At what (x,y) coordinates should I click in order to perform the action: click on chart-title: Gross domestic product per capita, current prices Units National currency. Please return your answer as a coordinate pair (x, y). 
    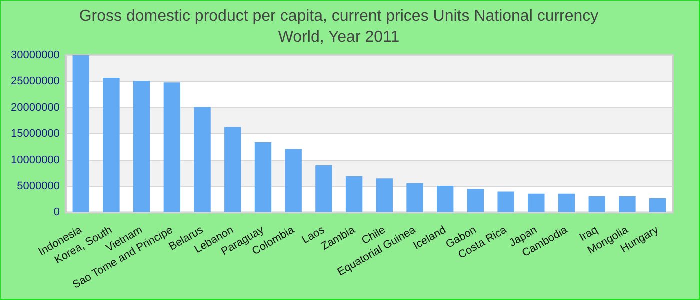
    Looking at the image, I should click on (339, 17).